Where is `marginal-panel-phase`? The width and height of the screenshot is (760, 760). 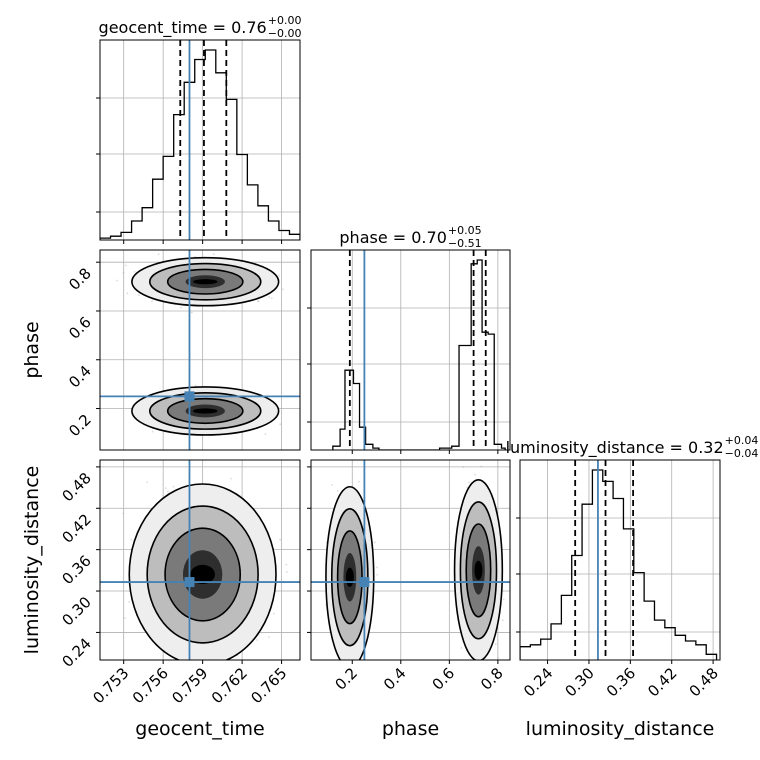 marginal-panel-phase is located at coordinates (409, 350).